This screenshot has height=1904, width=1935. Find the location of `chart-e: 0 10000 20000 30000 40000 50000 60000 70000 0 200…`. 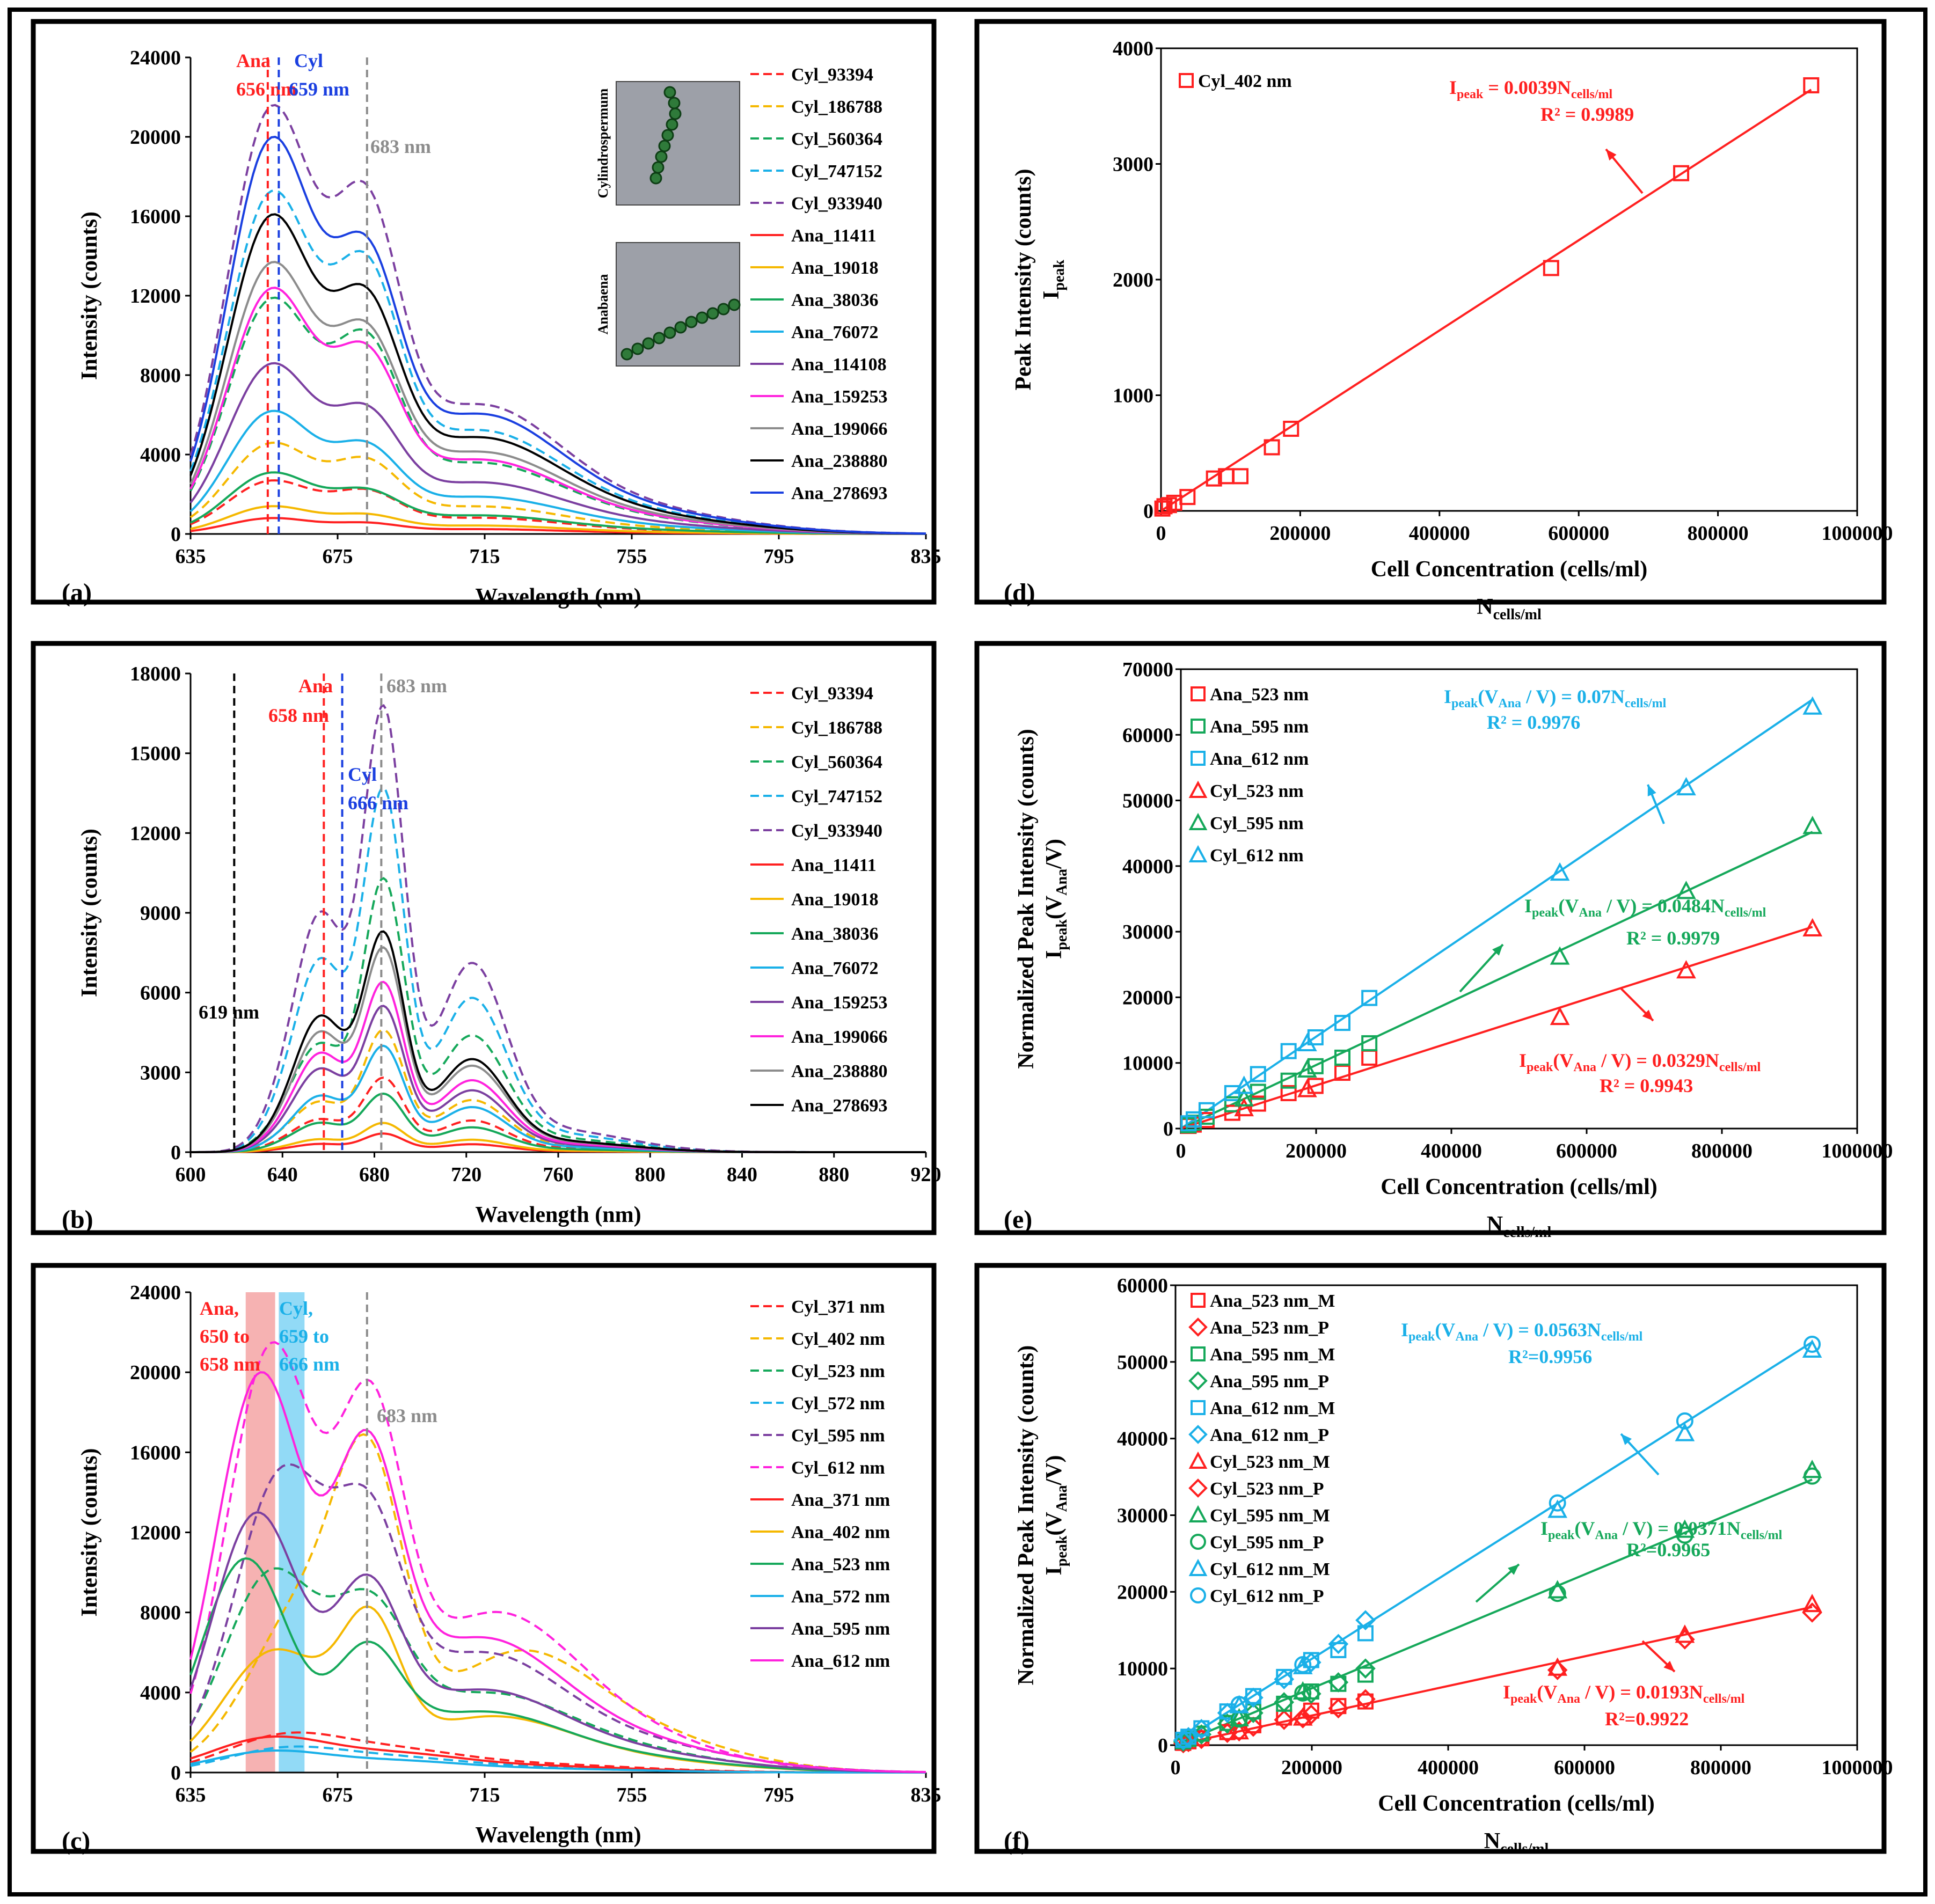

chart-e: 0 10000 20000 30000 40000 50000 60000 70000 0 200… is located at coordinates (1453, 950).